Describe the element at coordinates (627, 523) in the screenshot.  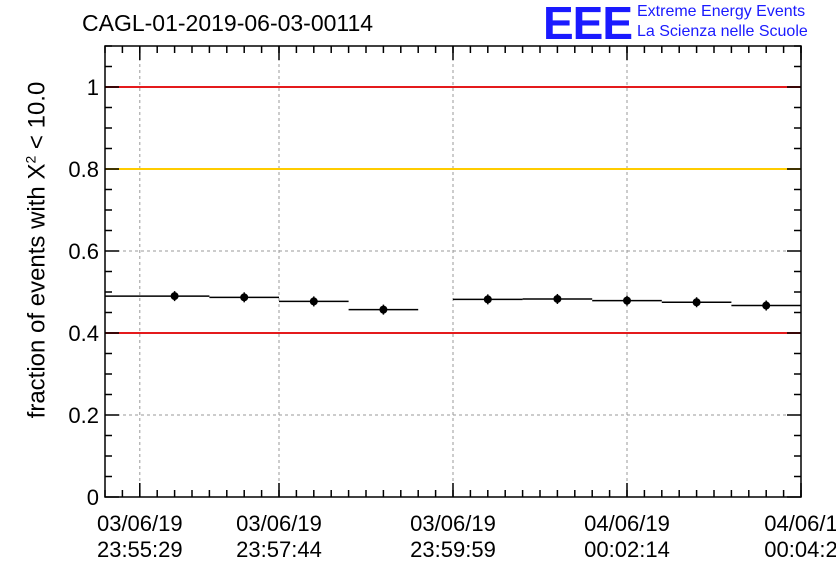
I see `x-tick-label-date: 04/06/19` at that location.